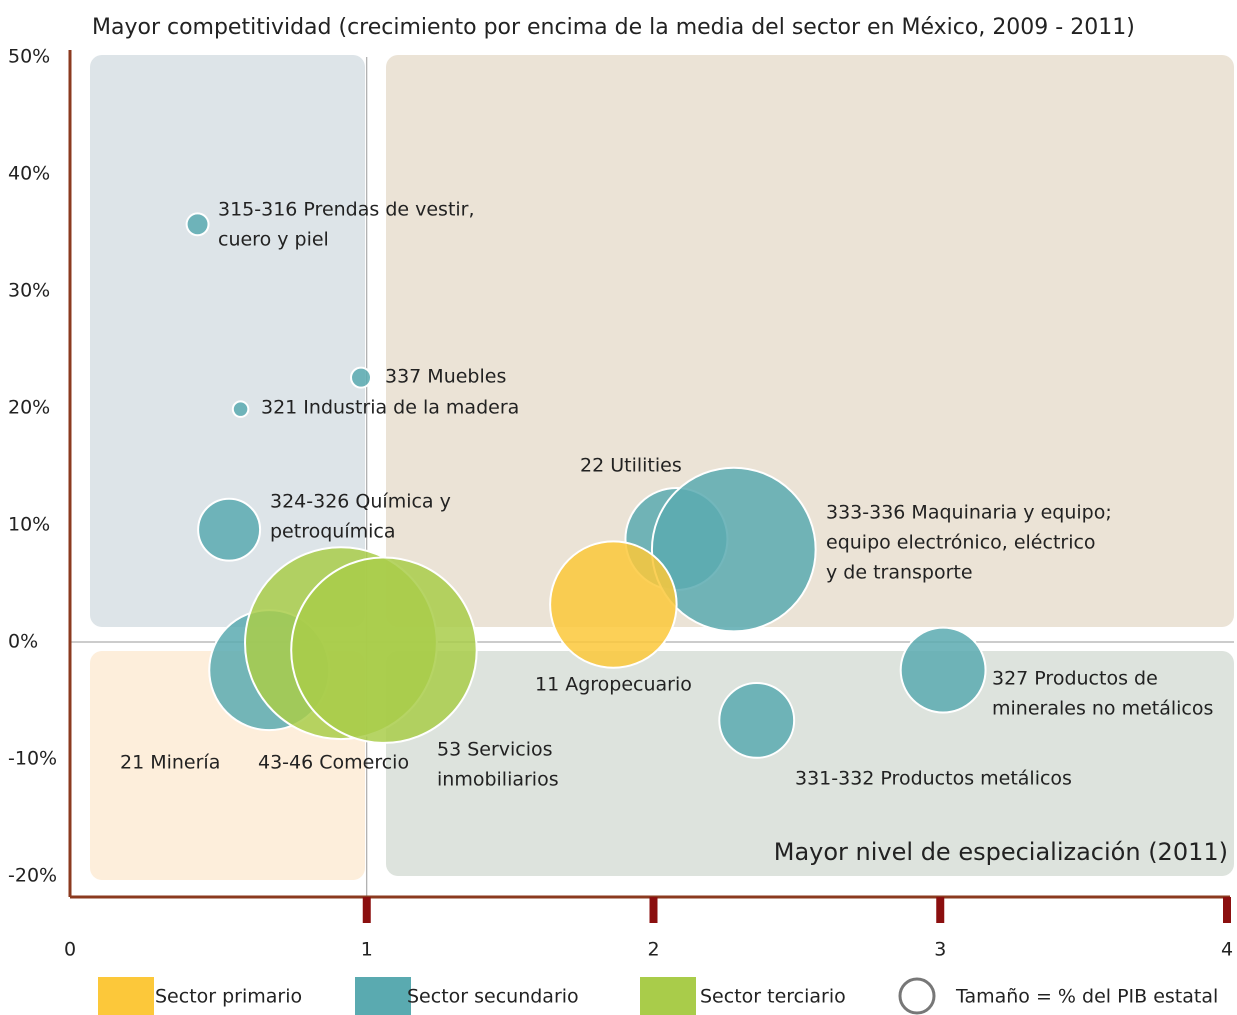 The height and width of the screenshot is (1015, 1237). Describe the element at coordinates (170, 763) in the screenshot. I see `point-label: 21 Minería` at that location.